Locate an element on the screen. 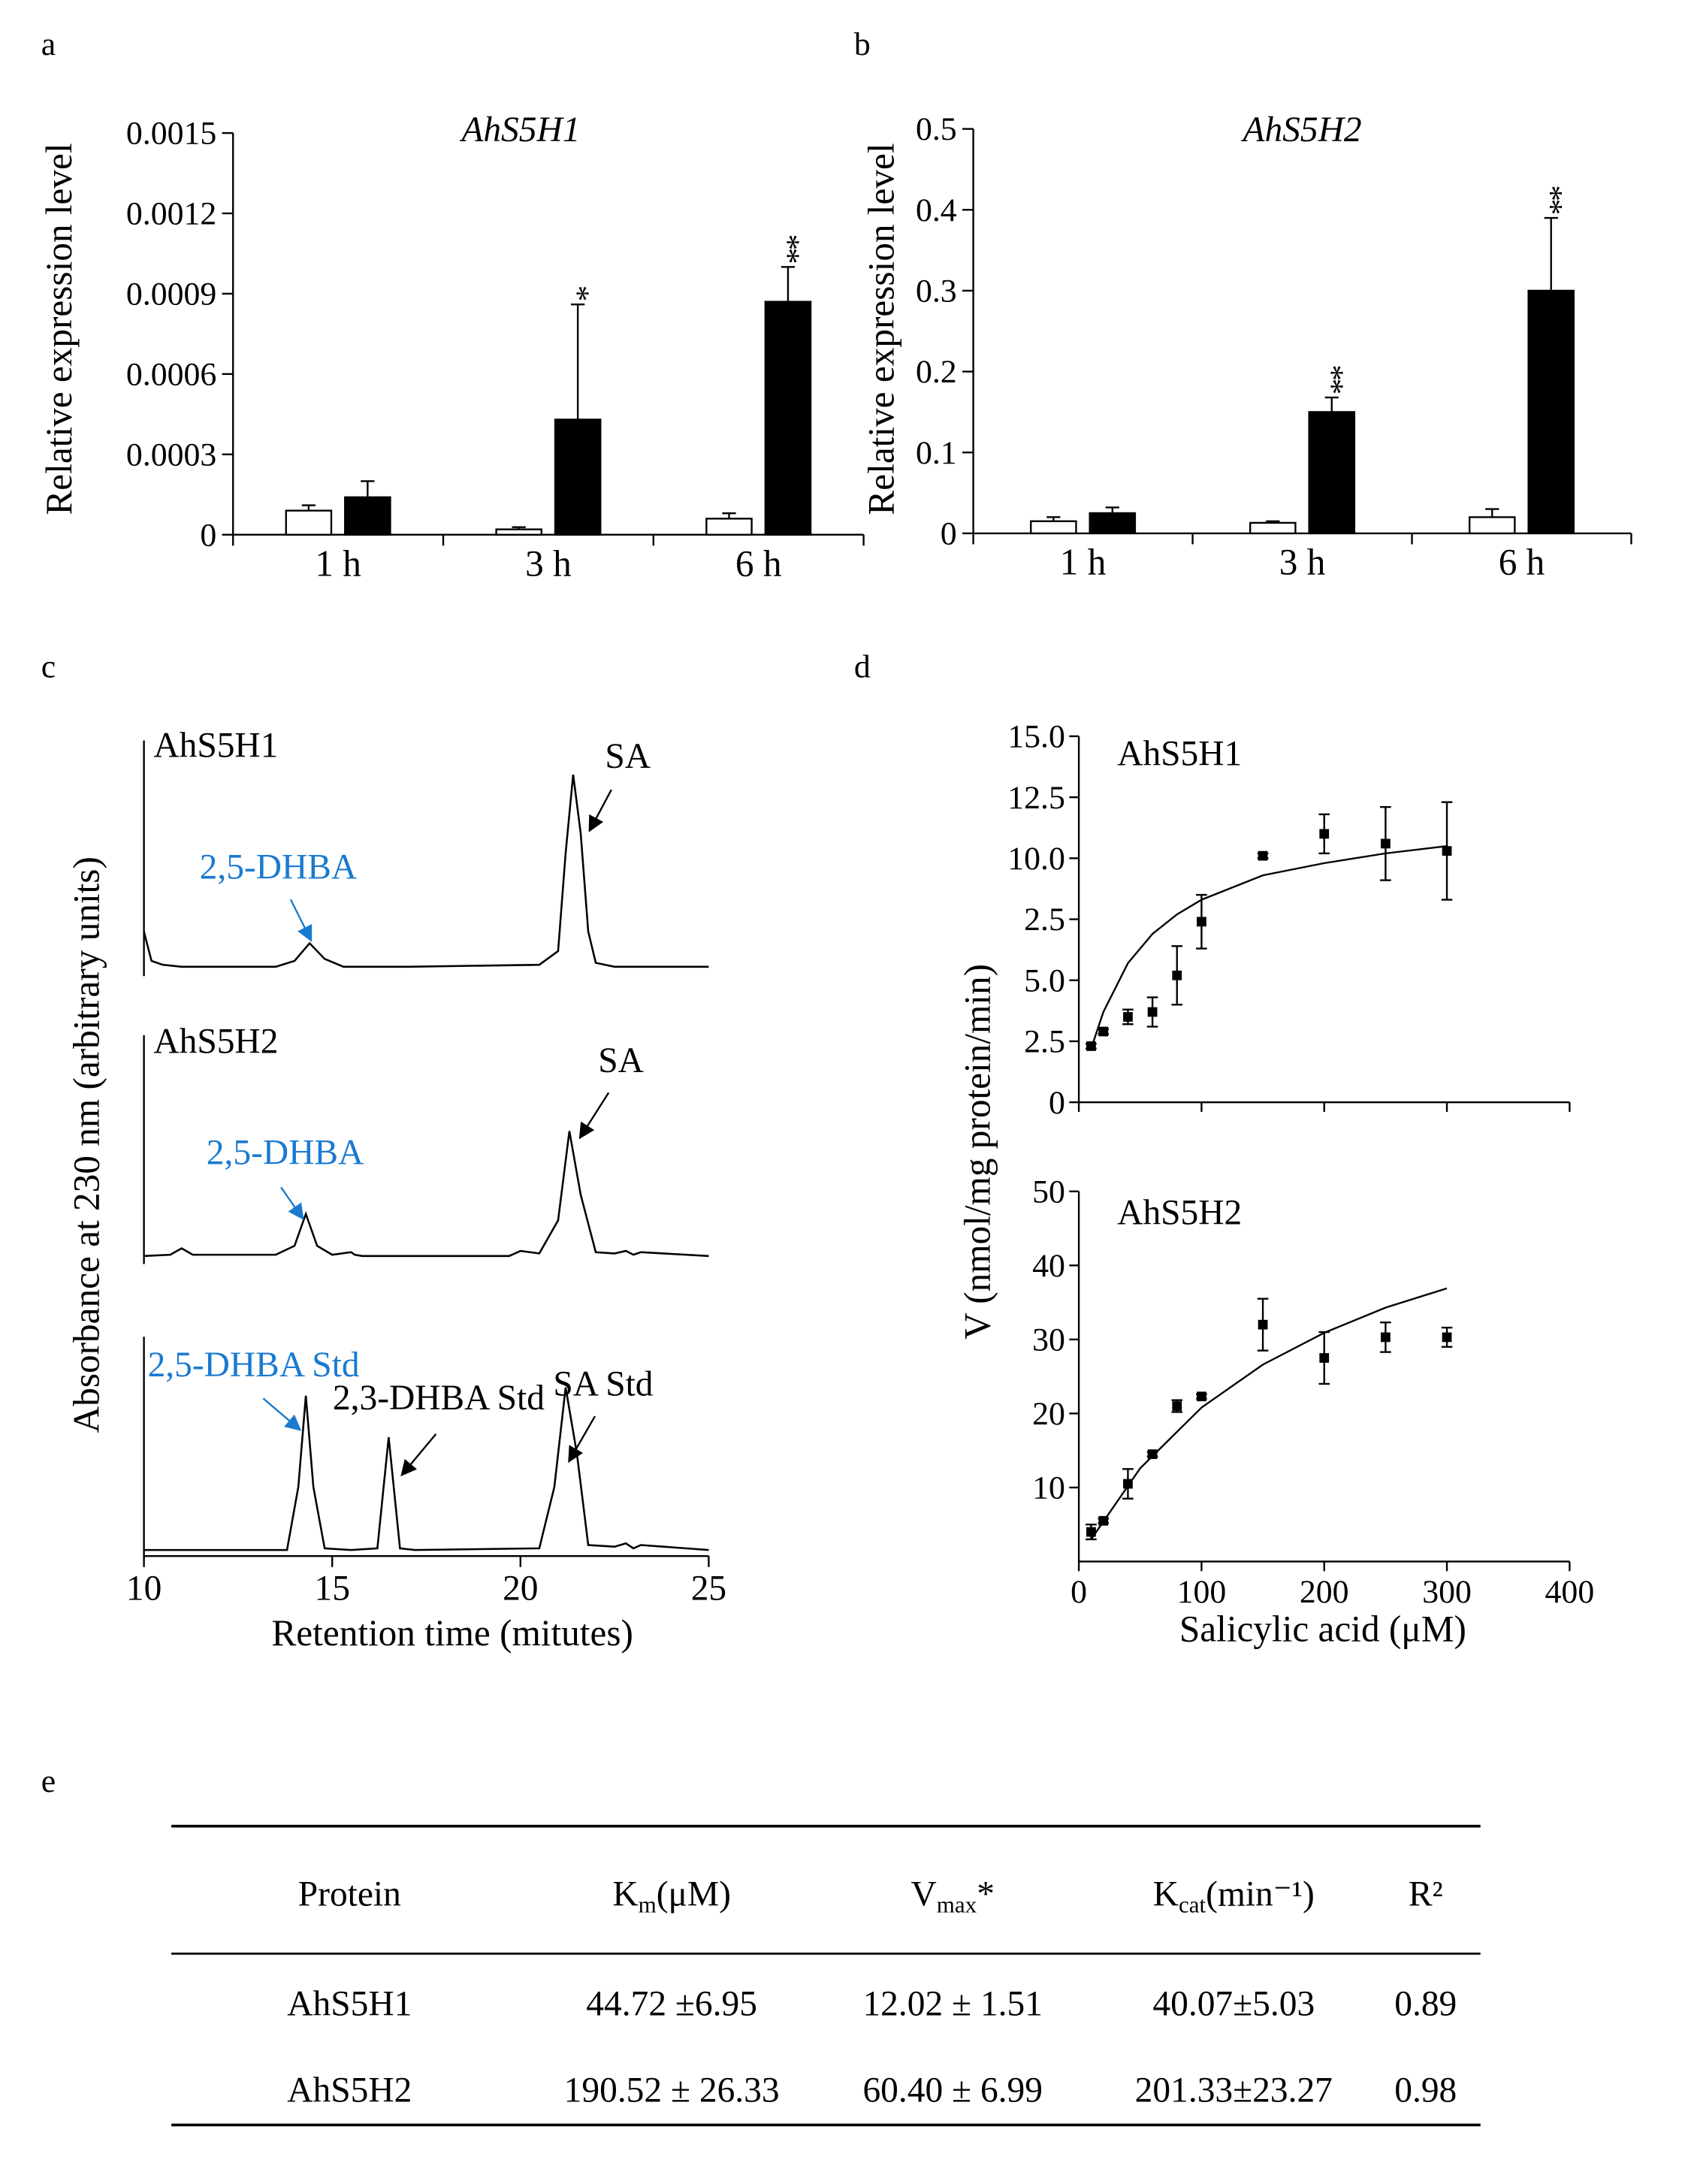 This screenshot has height=2184, width=1682. y-tick-label: 10 is located at coordinates (1048, 1488).